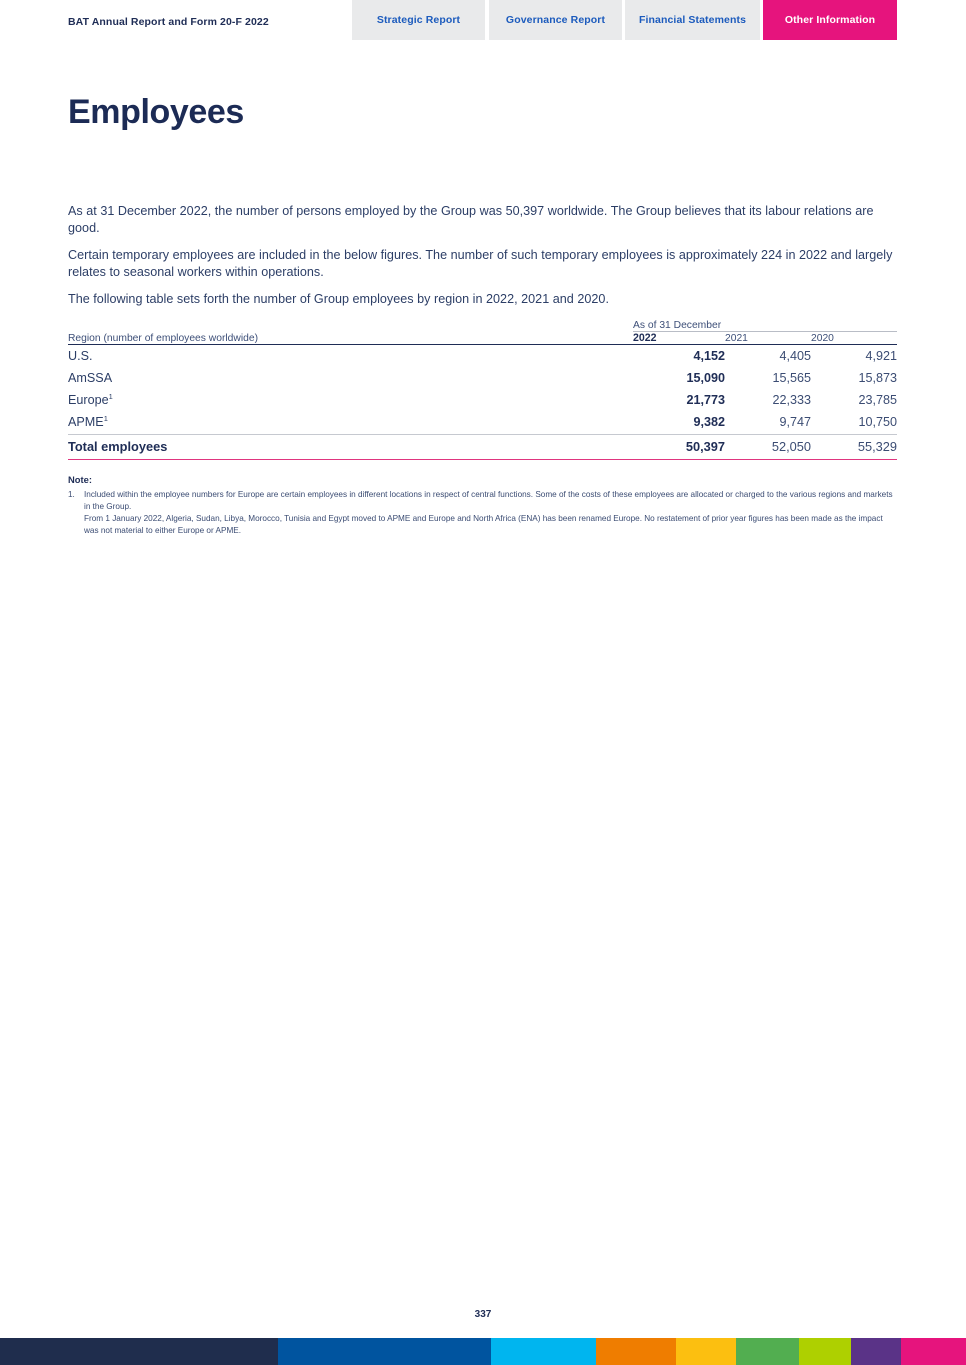 The width and height of the screenshot is (966, 1365). I want to click on tab-governance-report-label: Governance Report, so click(555, 20).